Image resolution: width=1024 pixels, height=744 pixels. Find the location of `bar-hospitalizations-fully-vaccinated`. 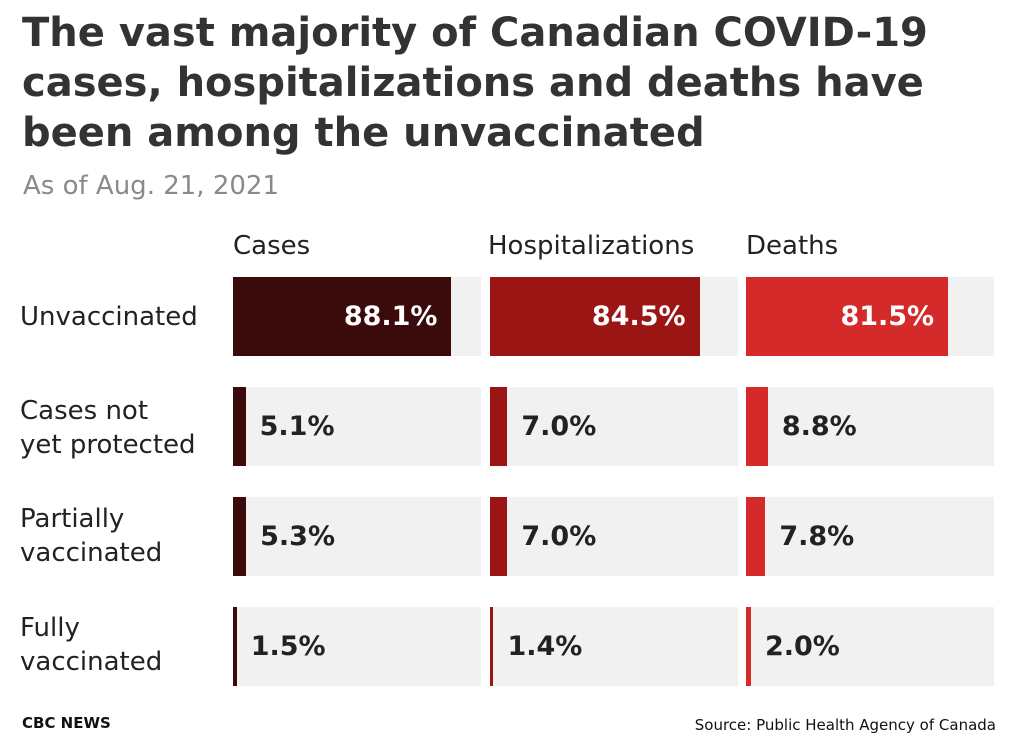

bar-hospitalizations-fully-vaccinated is located at coordinates (492, 646).